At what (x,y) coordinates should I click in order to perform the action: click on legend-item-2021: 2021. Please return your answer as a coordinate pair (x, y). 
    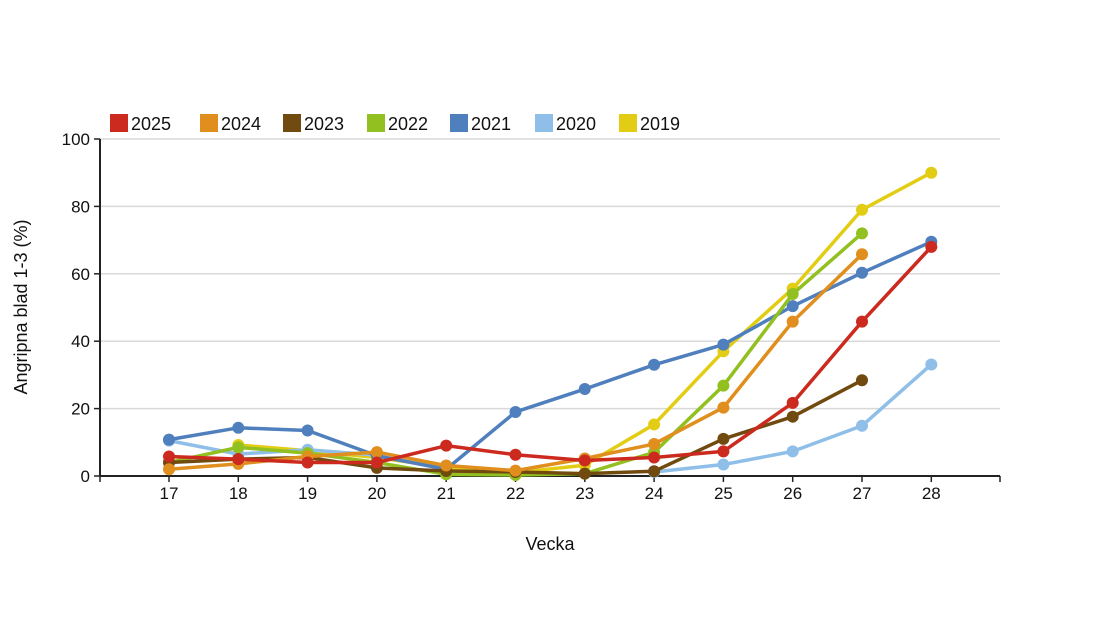
    Looking at the image, I should click on (480, 124).